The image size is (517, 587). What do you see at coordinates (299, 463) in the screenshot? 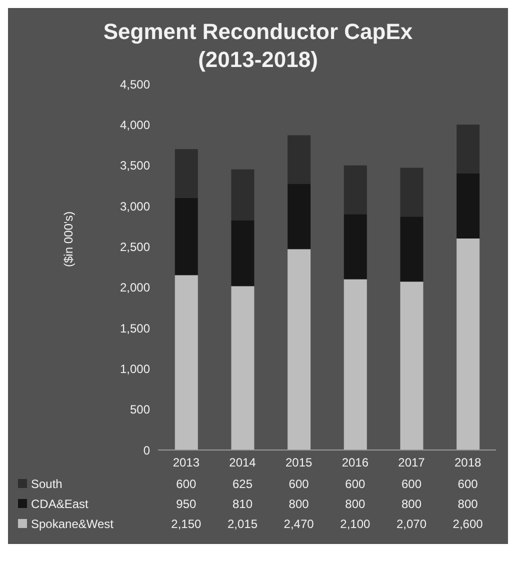
I see `x-tick-label: 2015` at bounding box center [299, 463].